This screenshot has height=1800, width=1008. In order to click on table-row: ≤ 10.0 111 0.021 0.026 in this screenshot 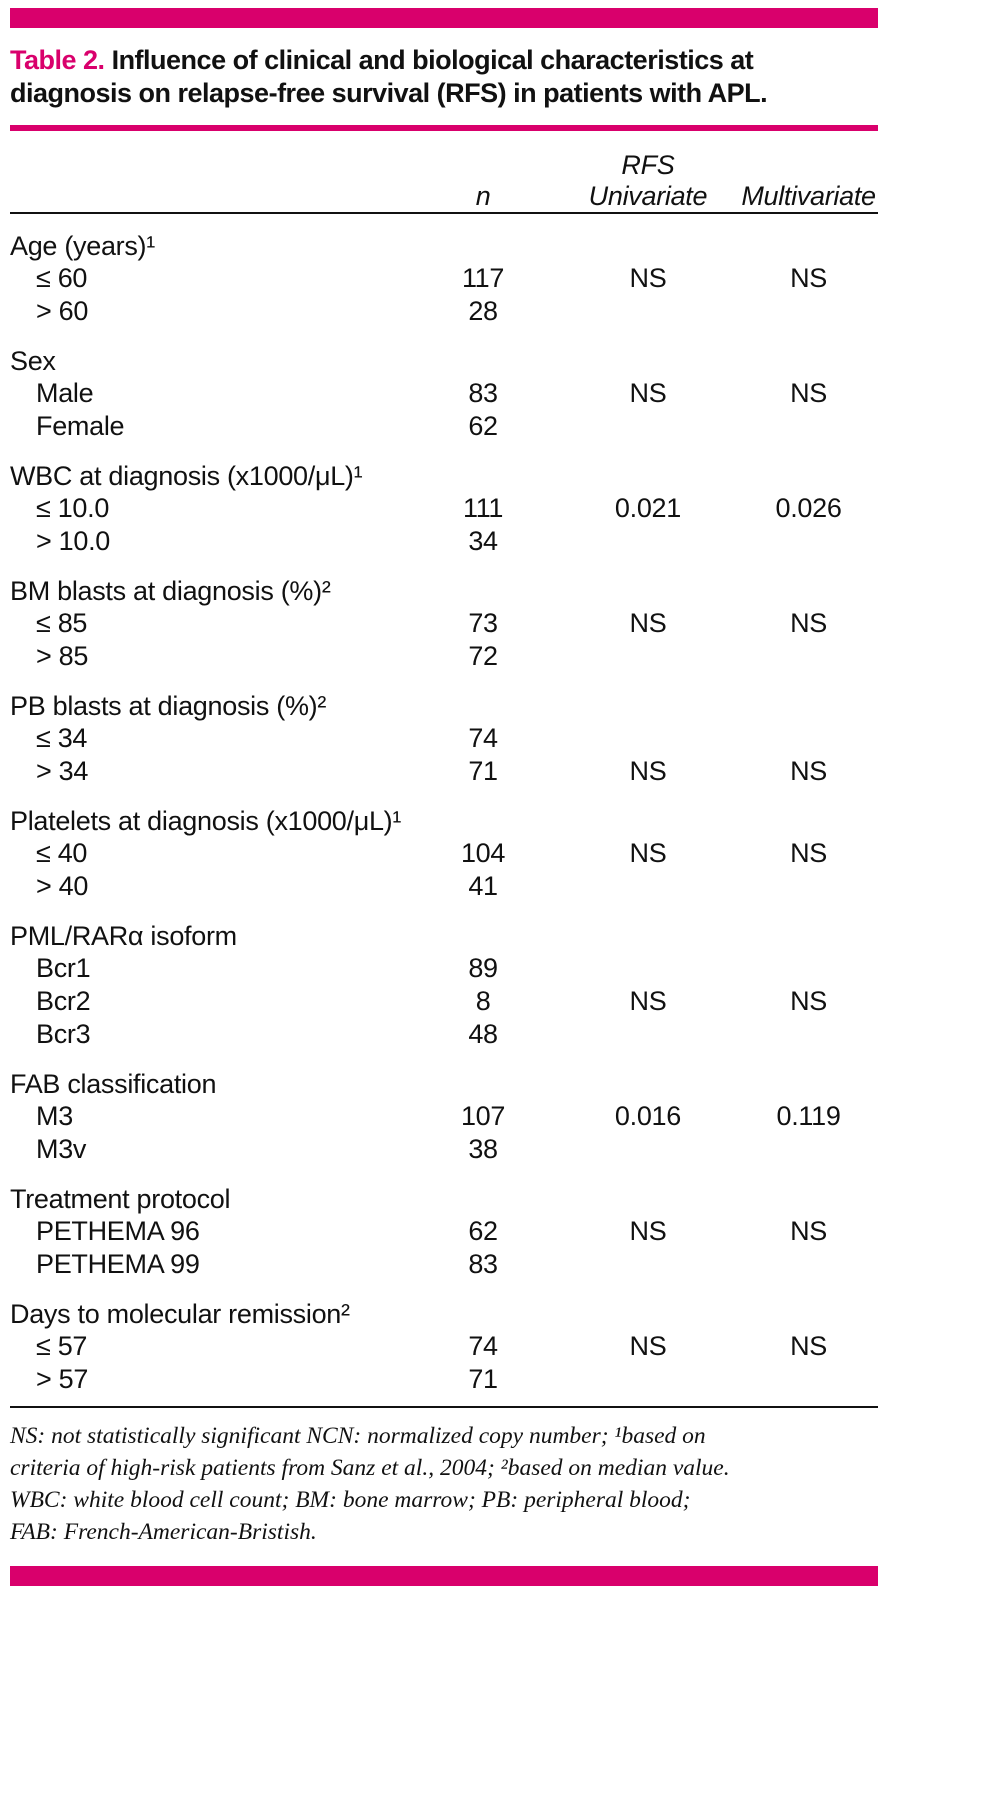, I will do `click(444, 508)`.